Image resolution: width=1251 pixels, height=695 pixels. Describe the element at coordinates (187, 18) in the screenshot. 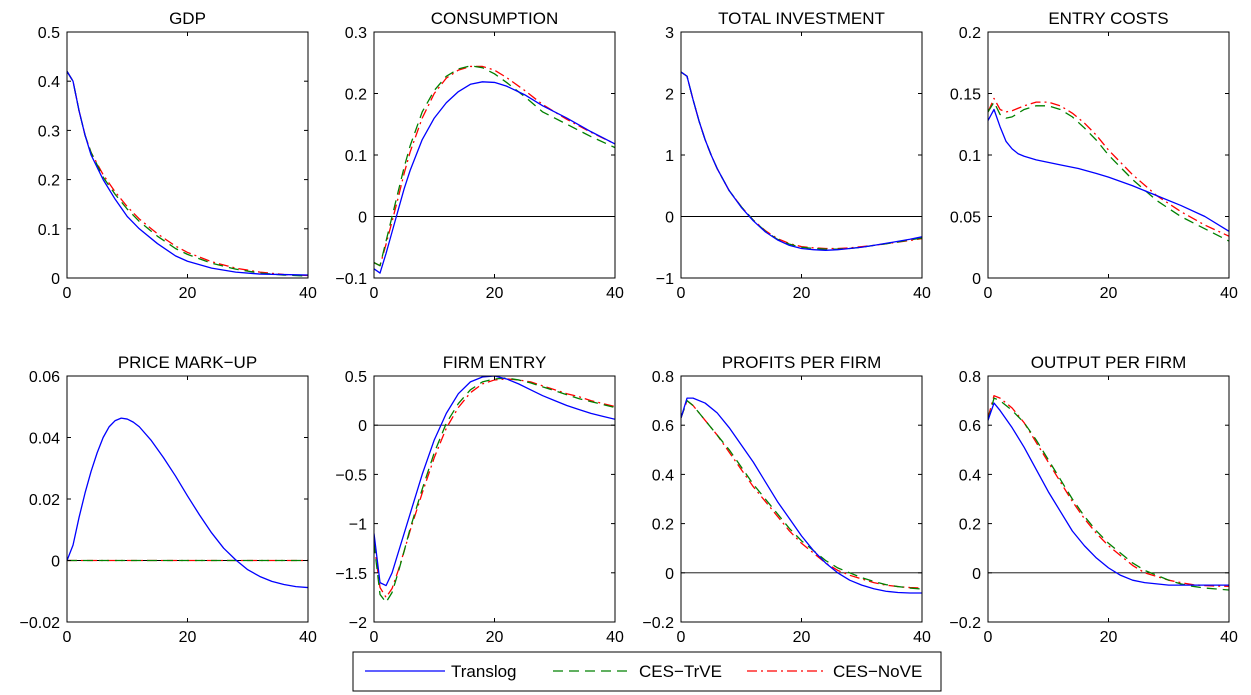

I see `panel-title: GDP` at that location.